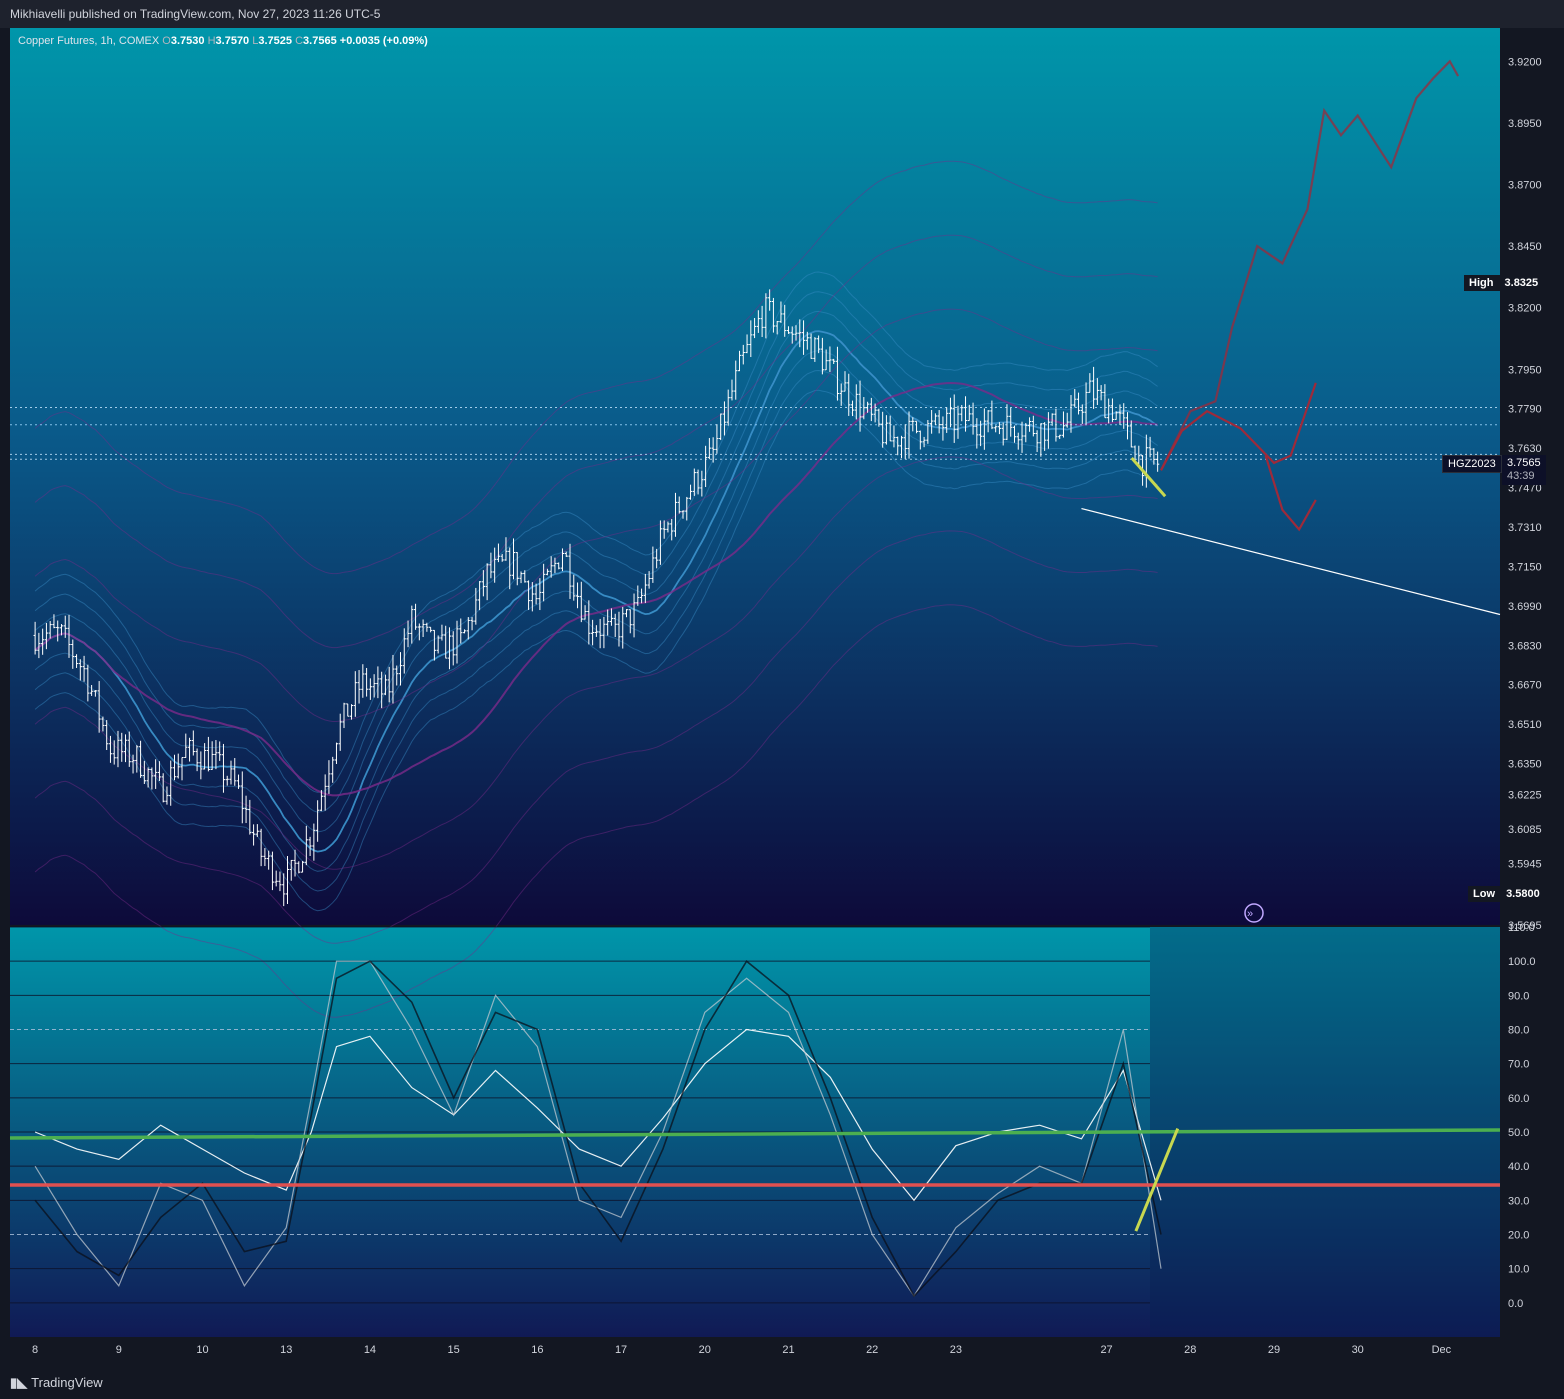 The height and width of the screenshot is (1399, 1564). Describe the element at coordinates (67, 1382) in the screenshot. I see `brand-name: TradingView` at that location.